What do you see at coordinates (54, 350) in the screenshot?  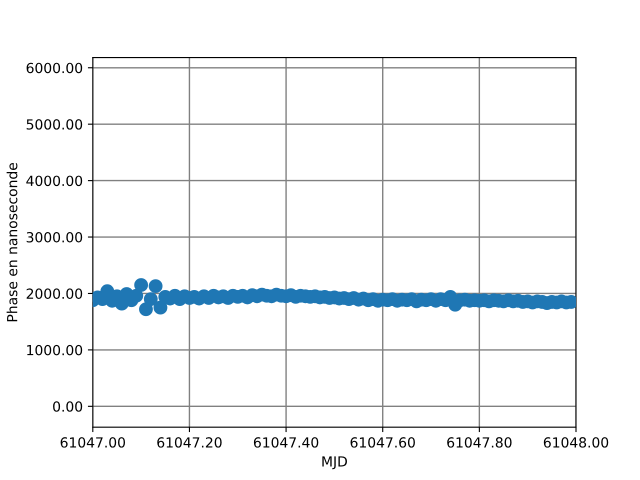 I see `y-tick-label: 1000.00` at bounding box center [54, 350].